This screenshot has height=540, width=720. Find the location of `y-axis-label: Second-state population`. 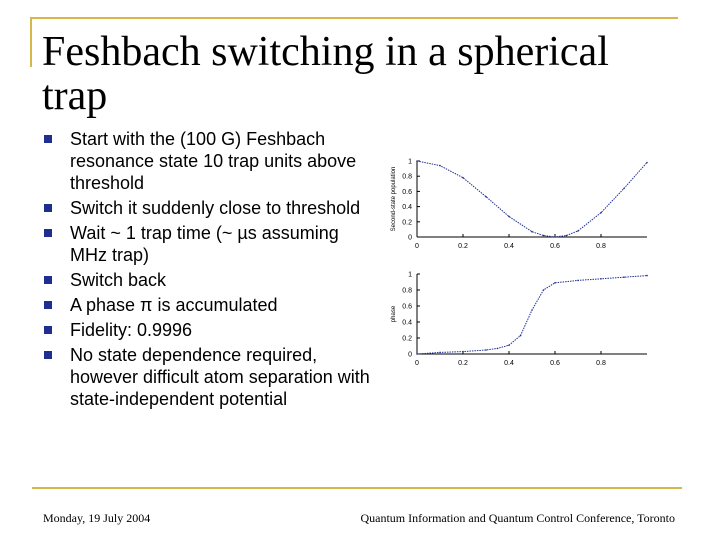

y-axis-label: Second-state population is located at coordinates (394, 199).